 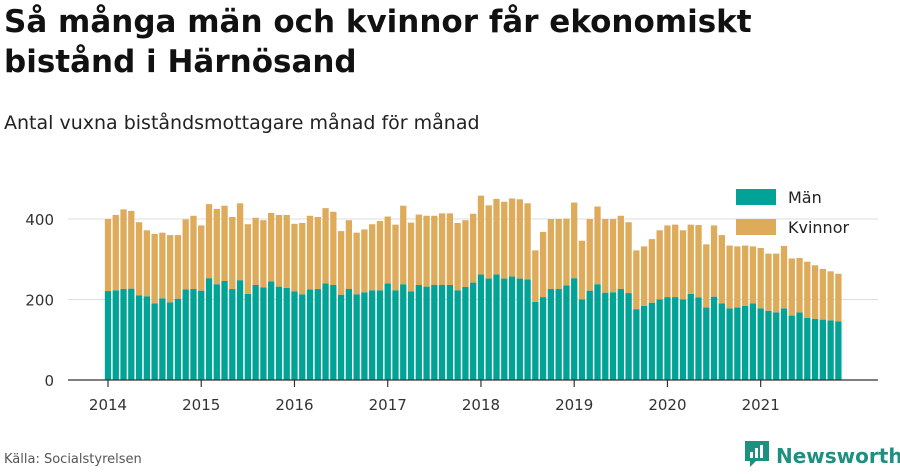 What do you see at coordinates (822, 456) in the screenshot?
I see `brand-logo: Newsworthy` at bounding box center [822, 456].